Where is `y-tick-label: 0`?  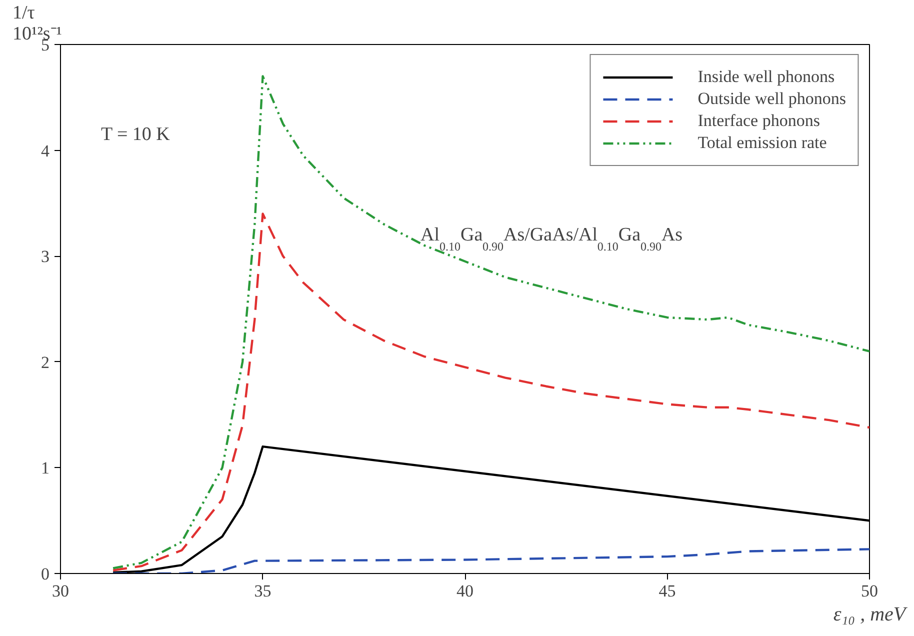 y-tick-label: 0 is located at coordinates (45, 574).